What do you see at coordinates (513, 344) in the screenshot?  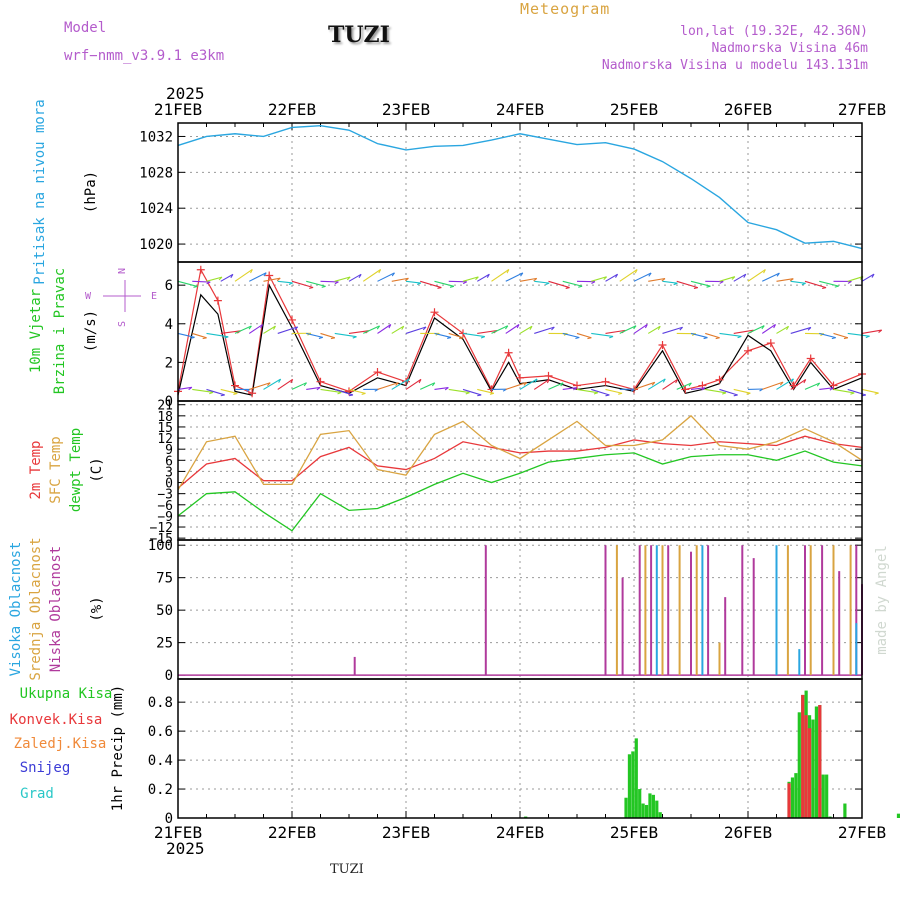 I see `yaxis-wind: 0 2 4 6` at bounding box center [513, 344].